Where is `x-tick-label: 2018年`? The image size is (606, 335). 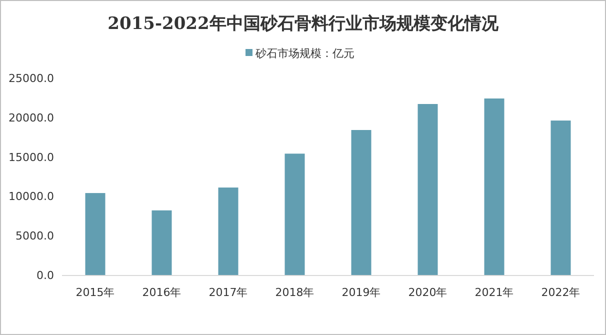 x-tick-label: 2018年 is located at coordinates (294, 292).